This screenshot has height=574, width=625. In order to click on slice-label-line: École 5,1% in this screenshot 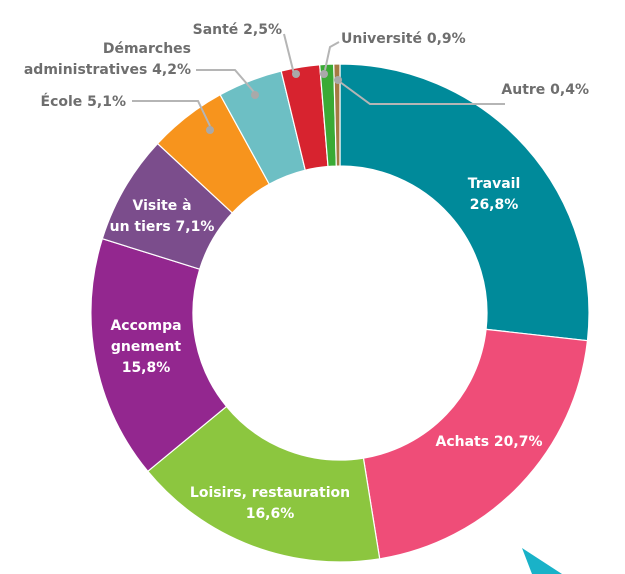, I will do `click(83, 101)`.